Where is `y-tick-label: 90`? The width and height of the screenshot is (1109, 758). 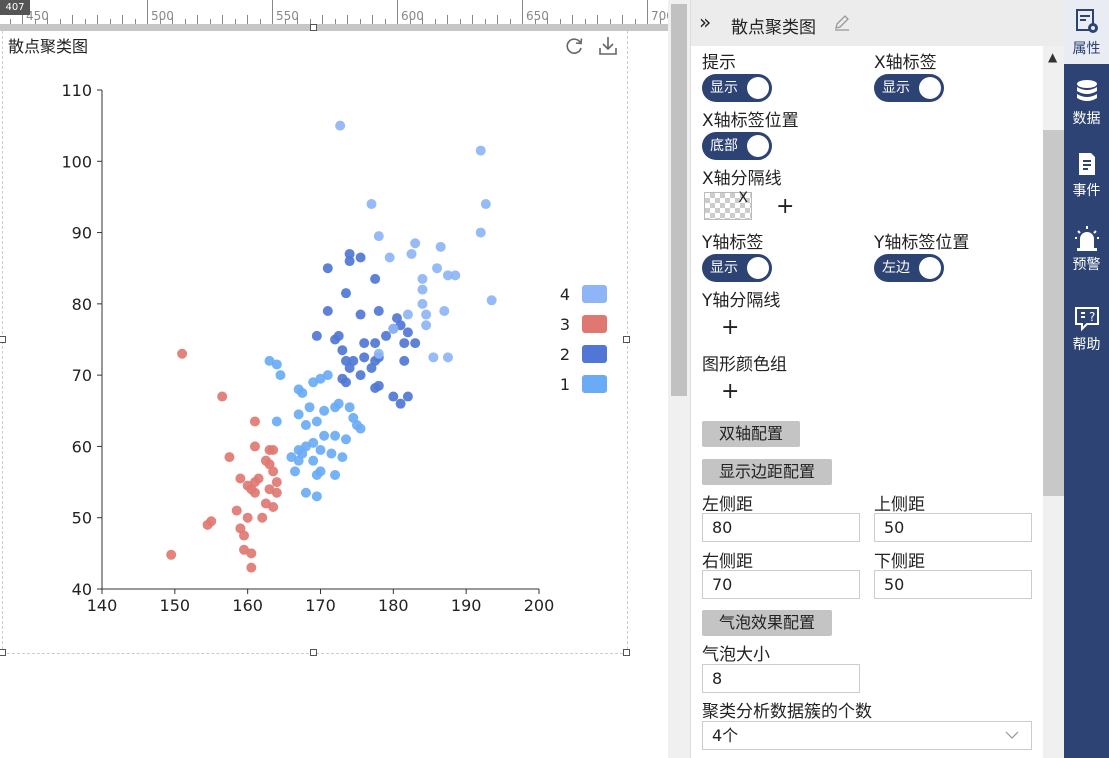
y-tick-label: 90 is located at coordinates (82, 233).